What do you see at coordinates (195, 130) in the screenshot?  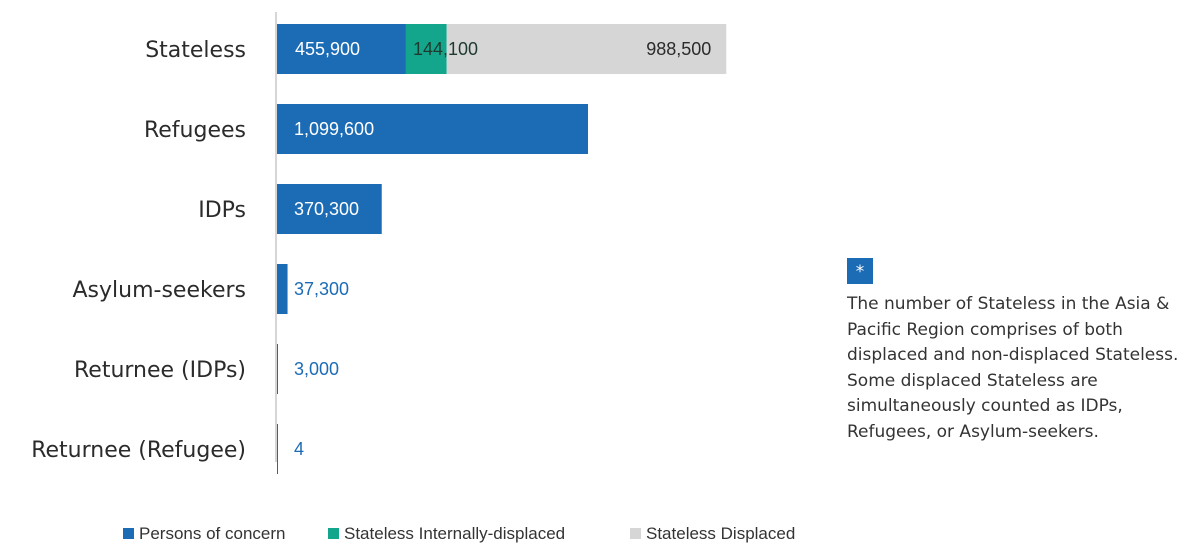 I see `category-label-refugees: Refugees` at bounding box center [195, 130].